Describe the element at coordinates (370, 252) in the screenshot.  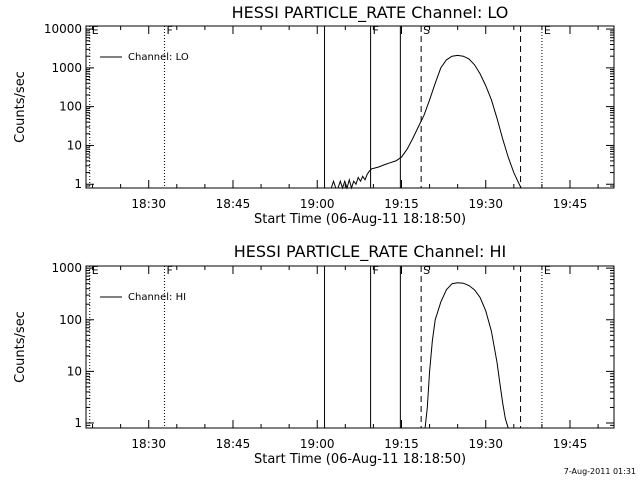
I see `chart-title: HESSI PARTICLE_RATE Channel: HI` at that location.